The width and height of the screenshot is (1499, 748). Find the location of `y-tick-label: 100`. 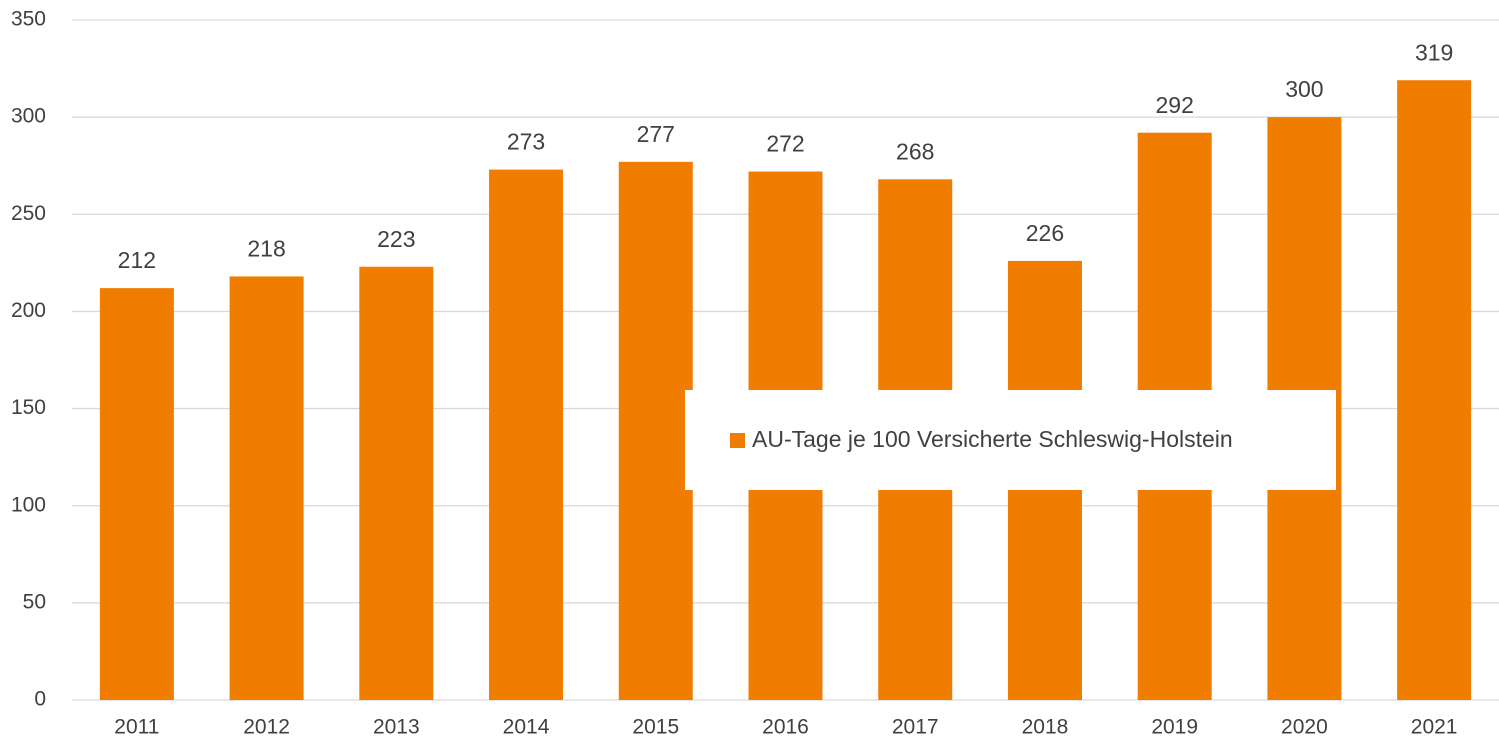

y-tick-label: 100 is located at coordinates (28, 504).